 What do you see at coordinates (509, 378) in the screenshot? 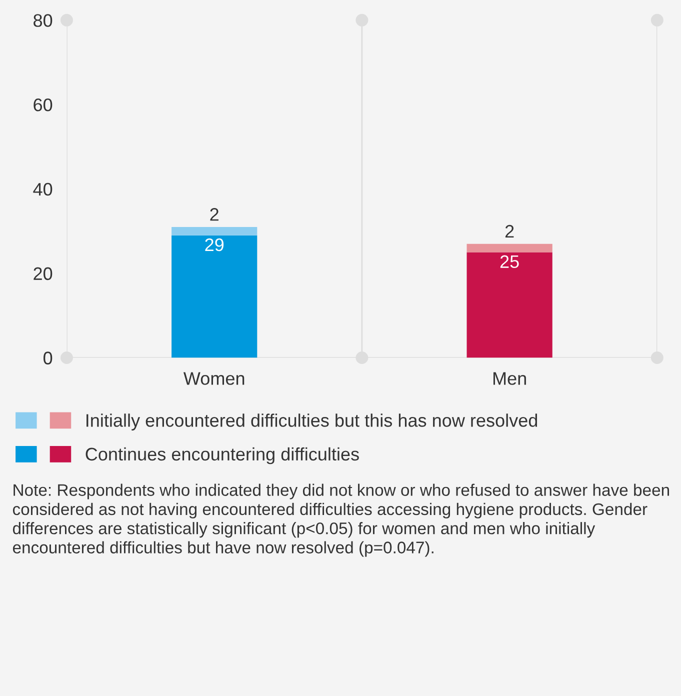
I see `x-tick-label: Men` at bounding box center [509, 378].